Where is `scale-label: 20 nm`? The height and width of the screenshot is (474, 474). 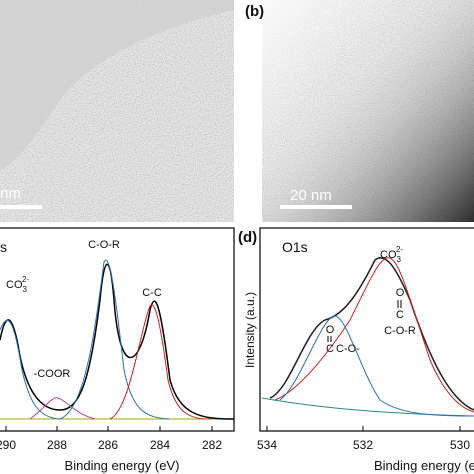
scale-label: 20 nm is located at coordinates (311, 195).